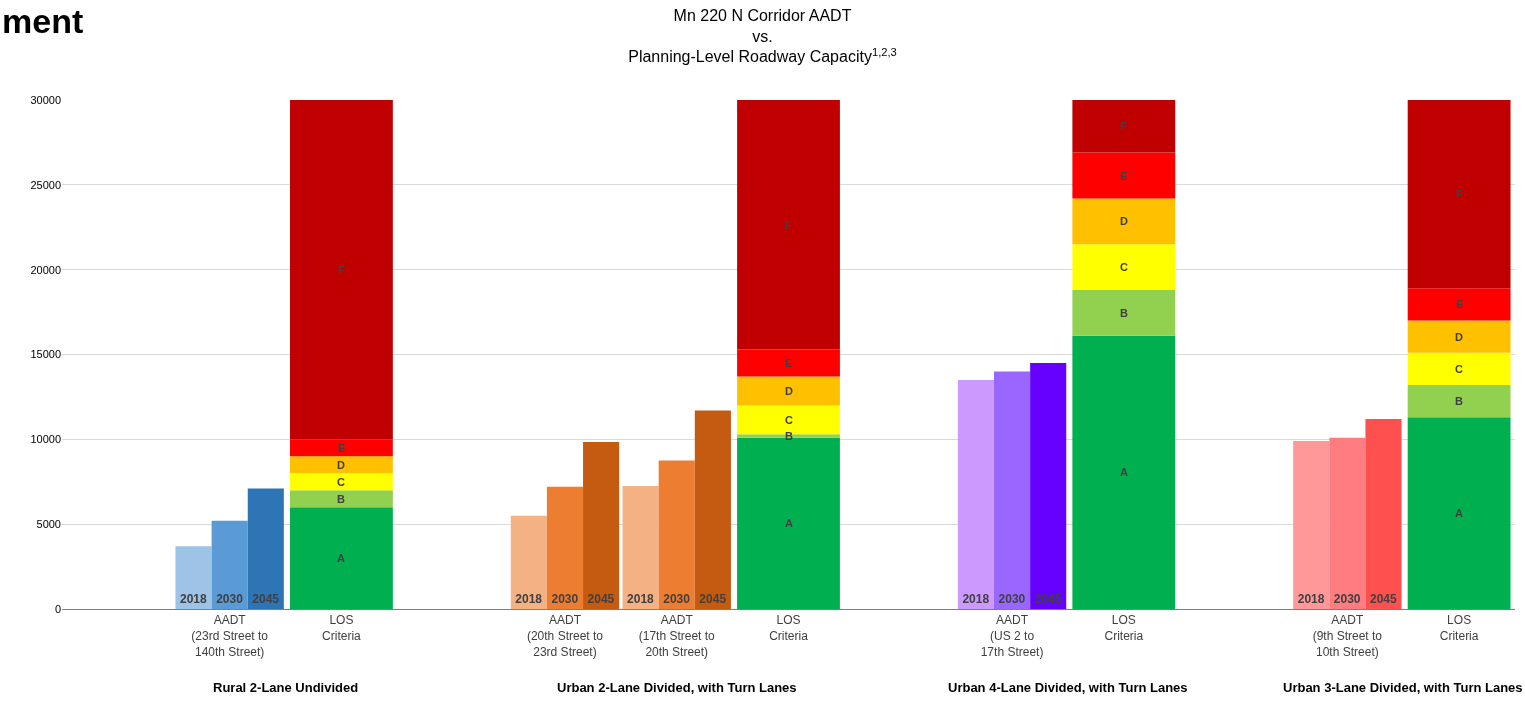  I want to click on x-tick-label: AADT (9th Street to 10th Street), so click(1347, 636).